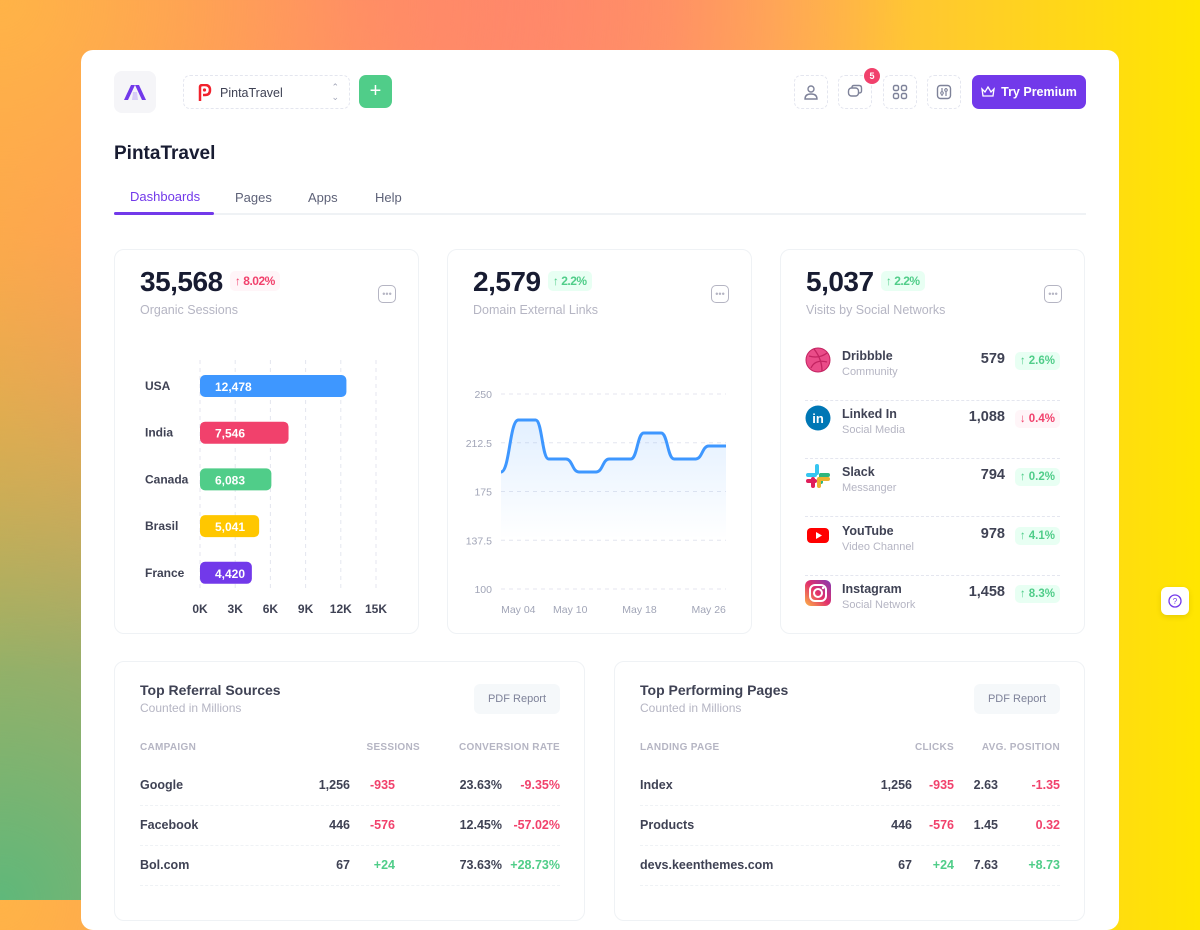 This screenshot has width=1200, height=930. I want to click on category-label: Canada, so click(167, 479).